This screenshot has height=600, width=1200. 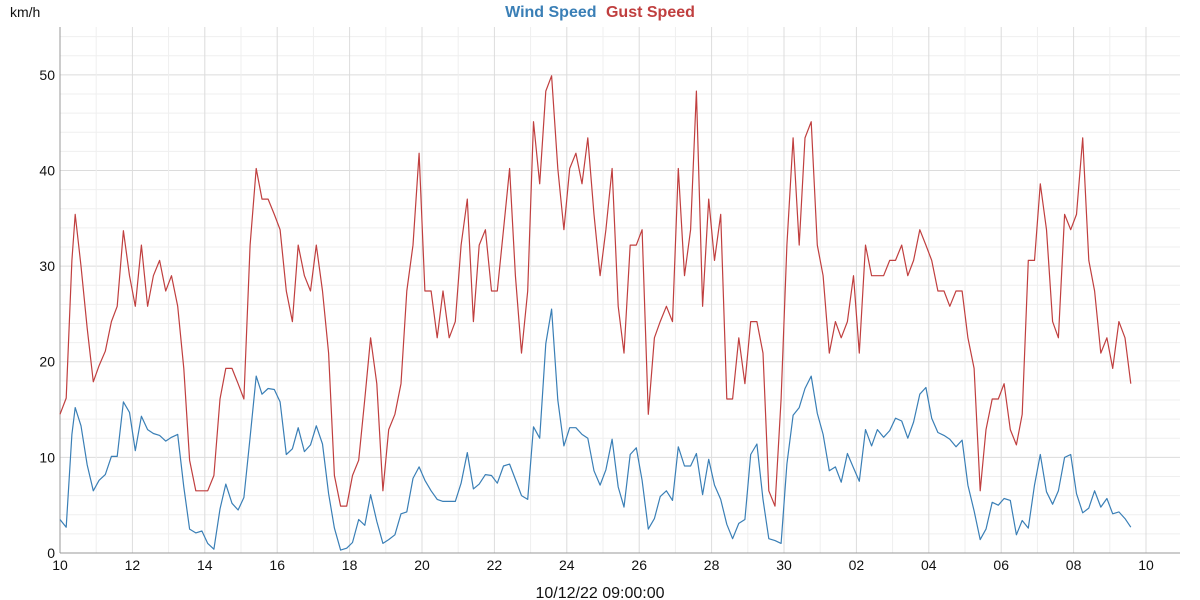 I want to click on x-axis-ticks: 10 12 14 16 18 20 22 24 26 28 30 02 04 06 08 10, so click(x=603, y=565).